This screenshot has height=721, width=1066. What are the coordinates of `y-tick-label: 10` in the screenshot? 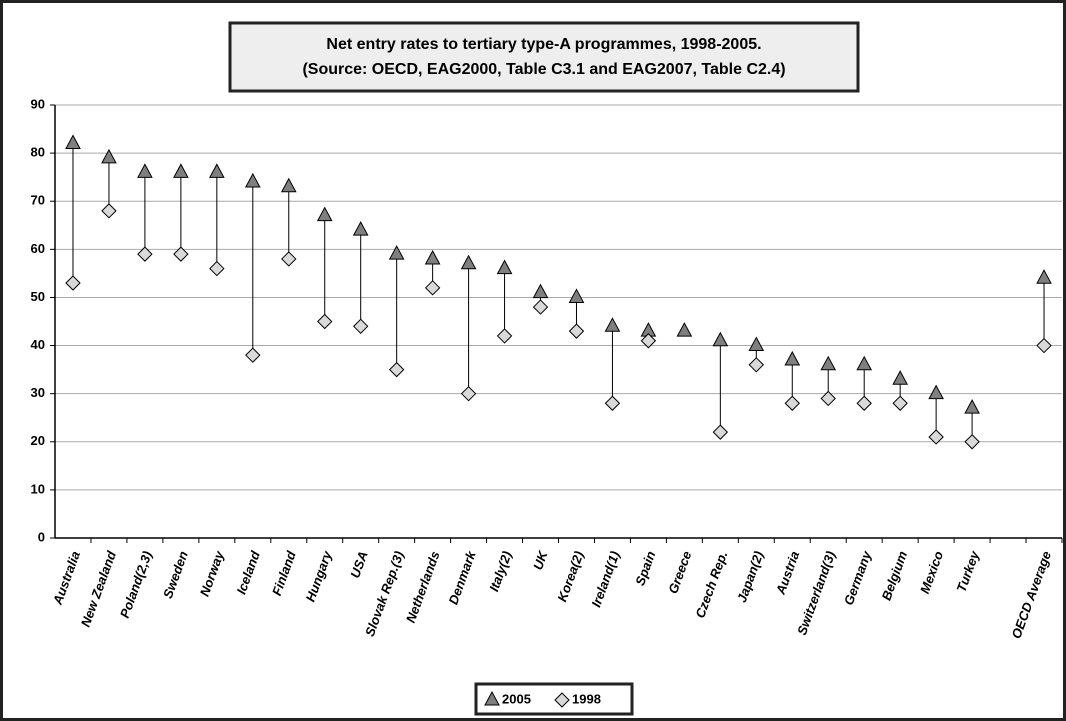 It's located at (38, 488).